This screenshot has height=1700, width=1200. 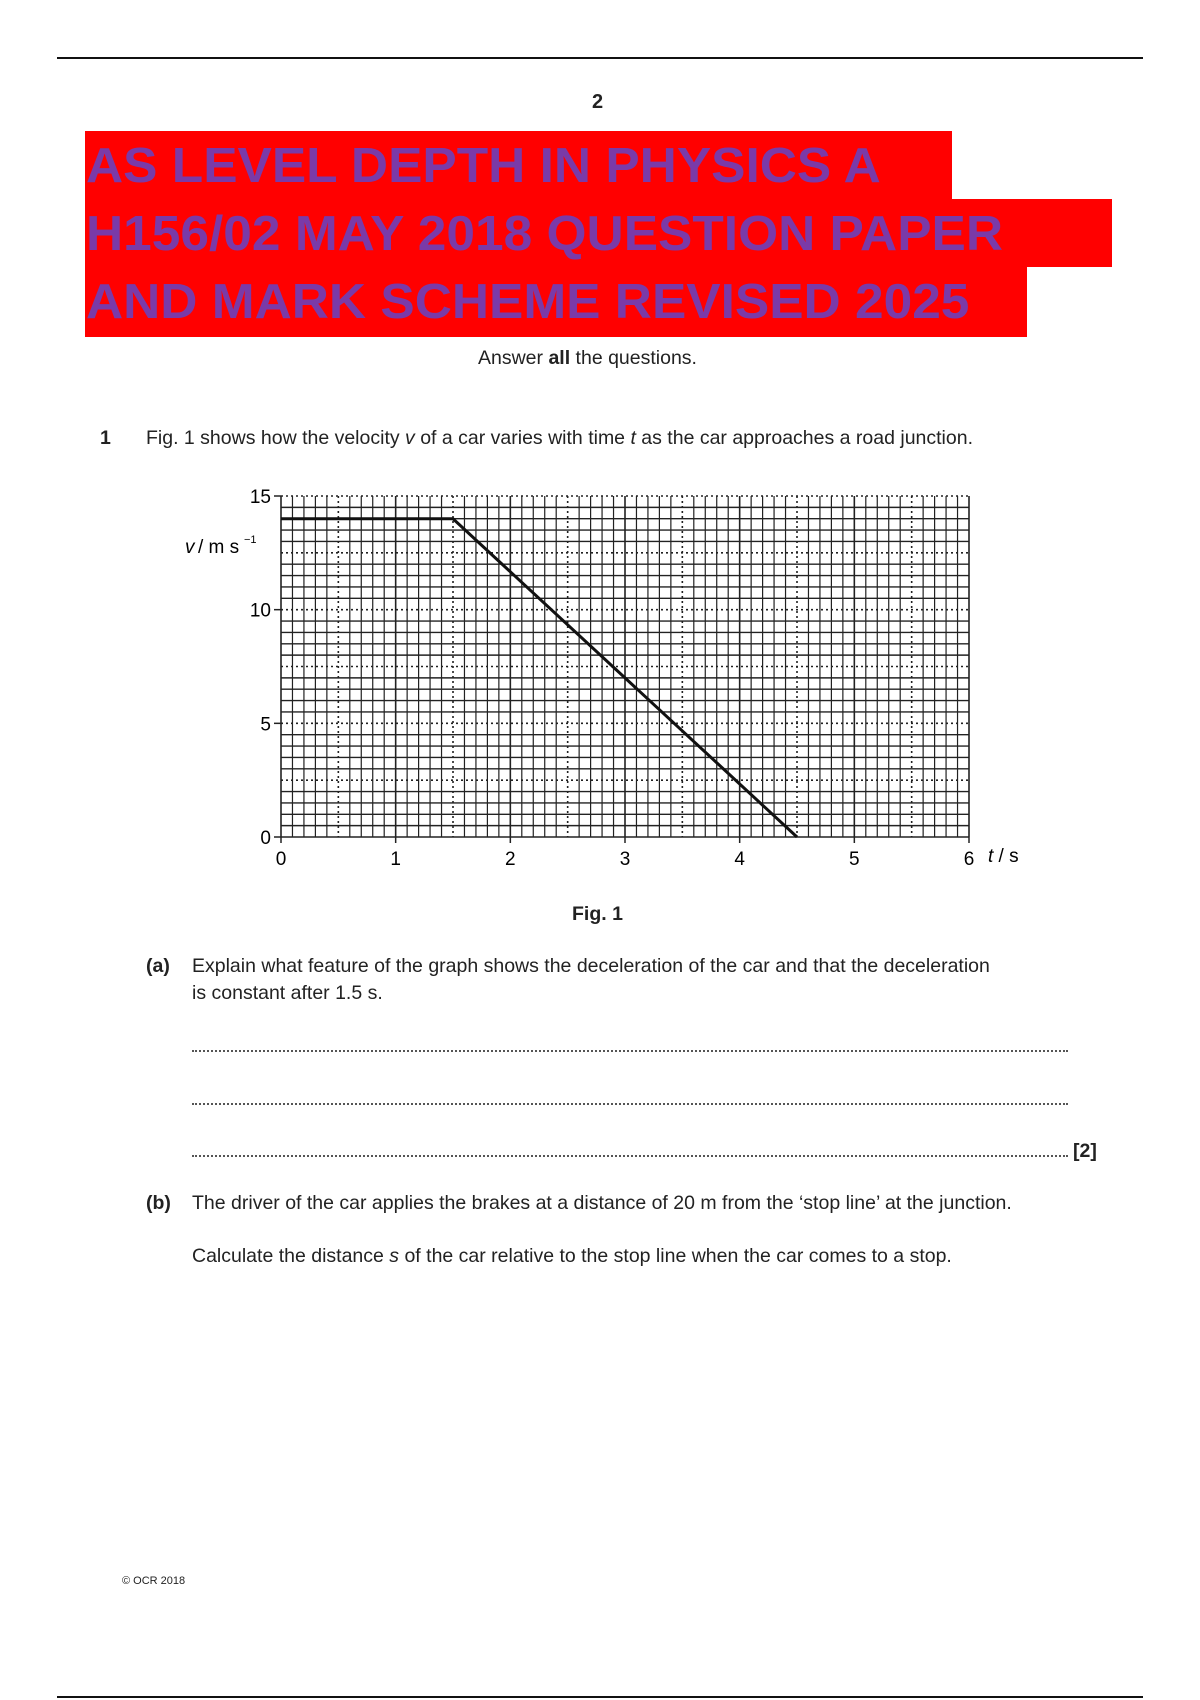 What do you see at coordinates (559, 358) in the screenshot?
I see `instruction-bold: all` at bounding box center [559, 358].